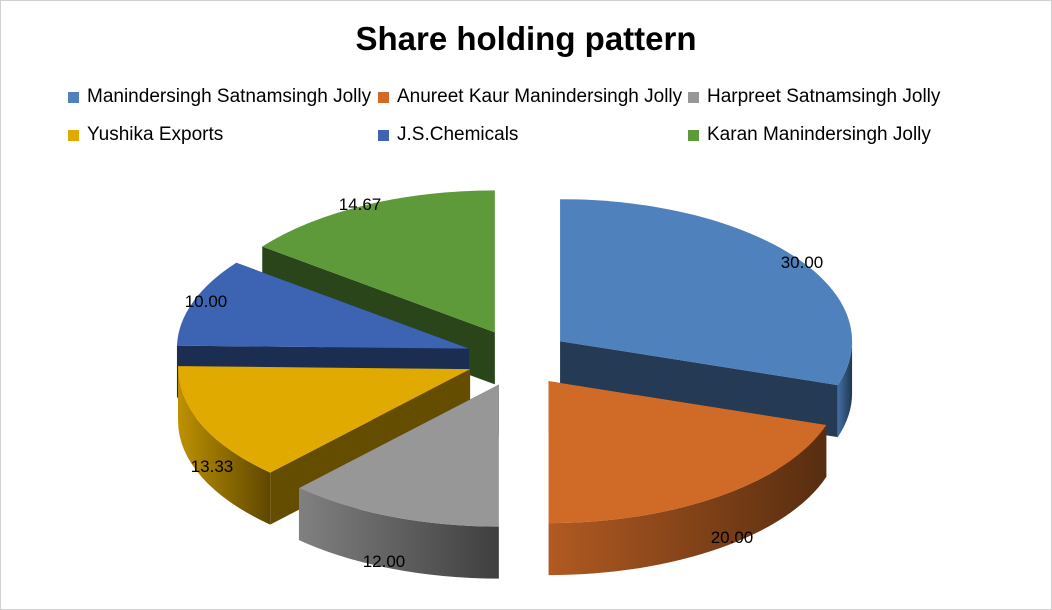  I want to click on legend-item-karan: Karan Manindersingh Jolly, so click(809, 135).